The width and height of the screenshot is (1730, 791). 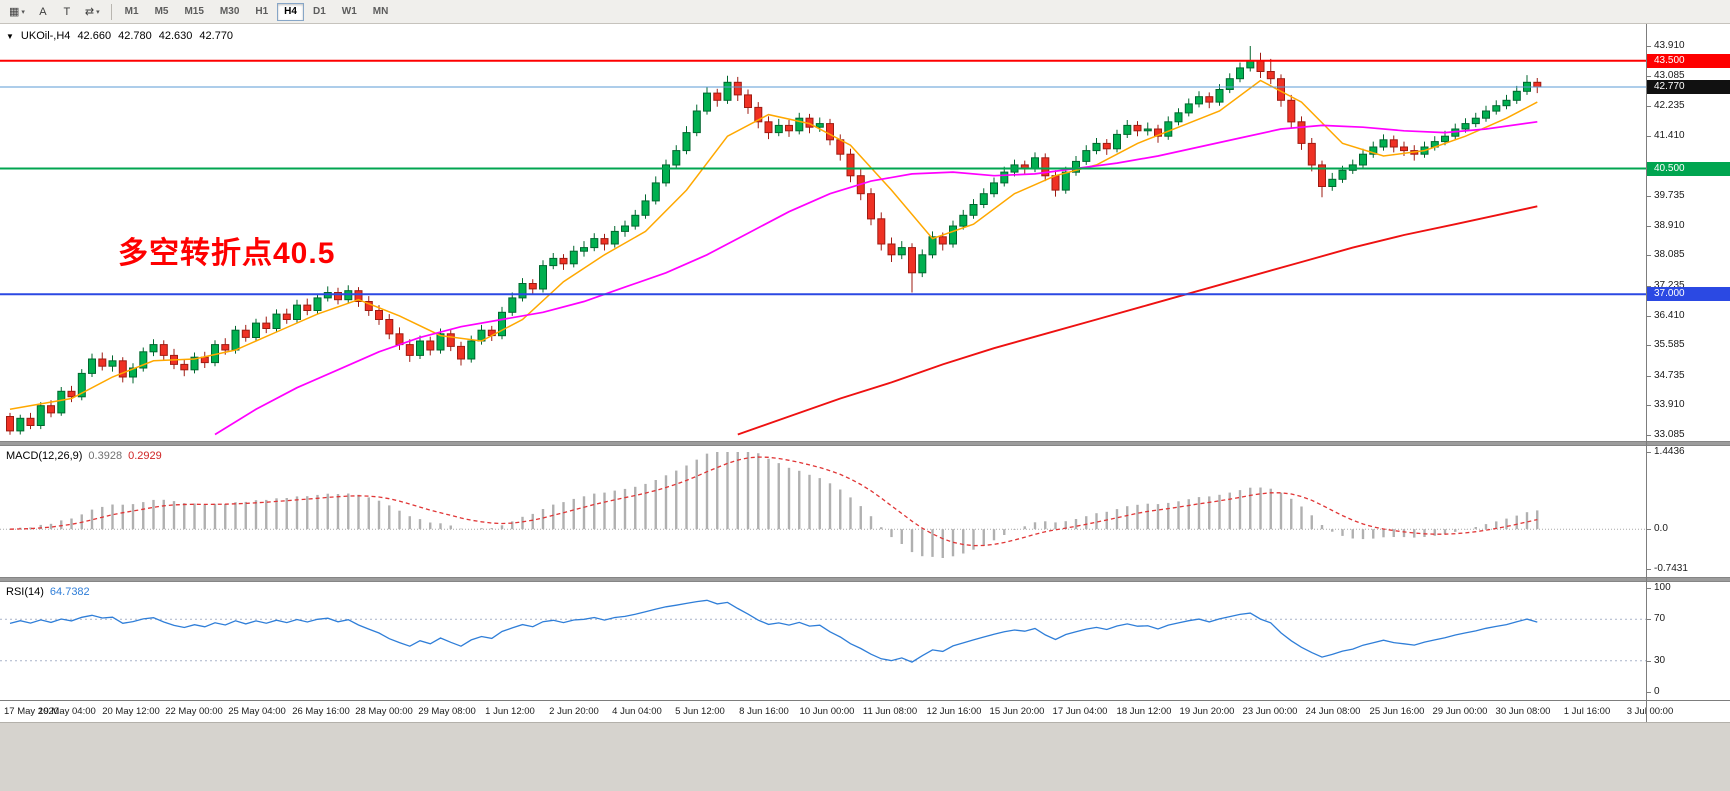 What do you see at coordinates (1460, 711) in the screenshot?
I see `time-label: 29 Jun 00:00` at bounding box center [1460, 711].